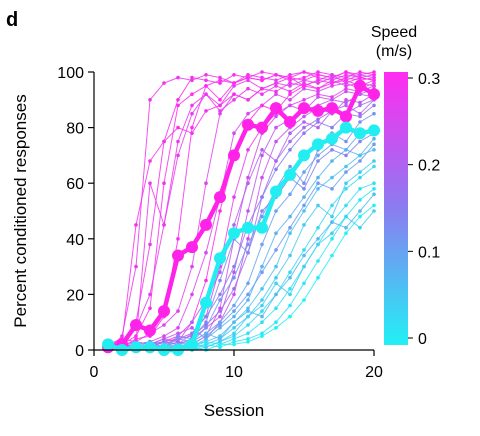  What do you see at coordinates (422, 339) in the screenshot?
I see `colorbar-tick-label: 0` at bounding box center [422, 339].